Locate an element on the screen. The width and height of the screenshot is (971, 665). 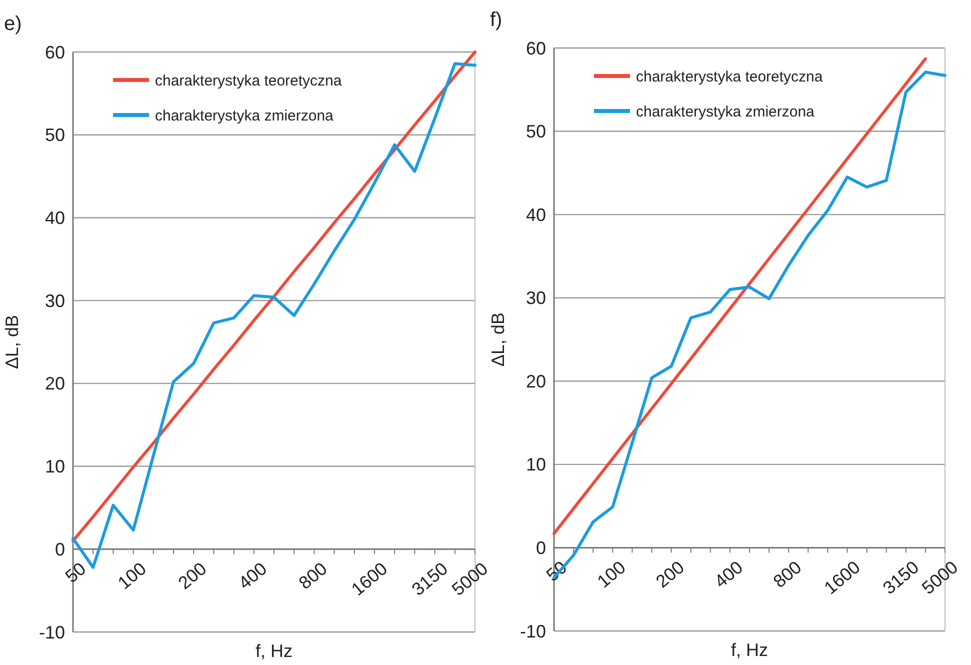
chart-title: e) is located at coordinates (13, 24).